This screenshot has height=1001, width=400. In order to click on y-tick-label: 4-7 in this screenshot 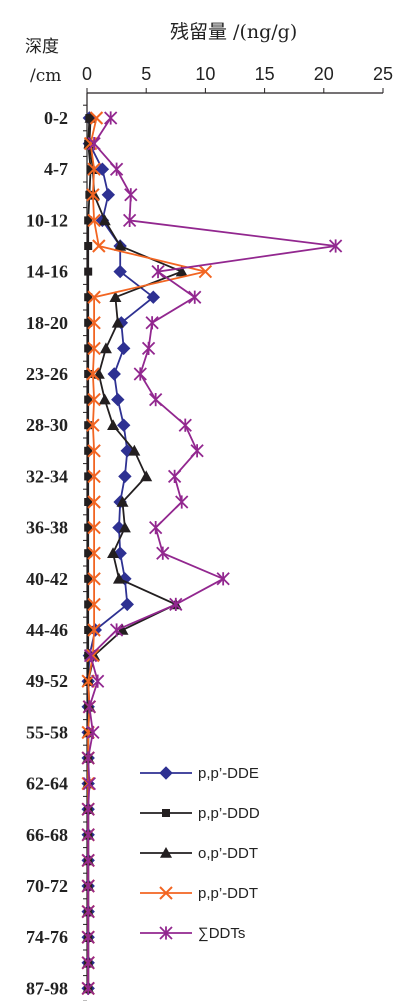, I will do `click(56, 169)`.